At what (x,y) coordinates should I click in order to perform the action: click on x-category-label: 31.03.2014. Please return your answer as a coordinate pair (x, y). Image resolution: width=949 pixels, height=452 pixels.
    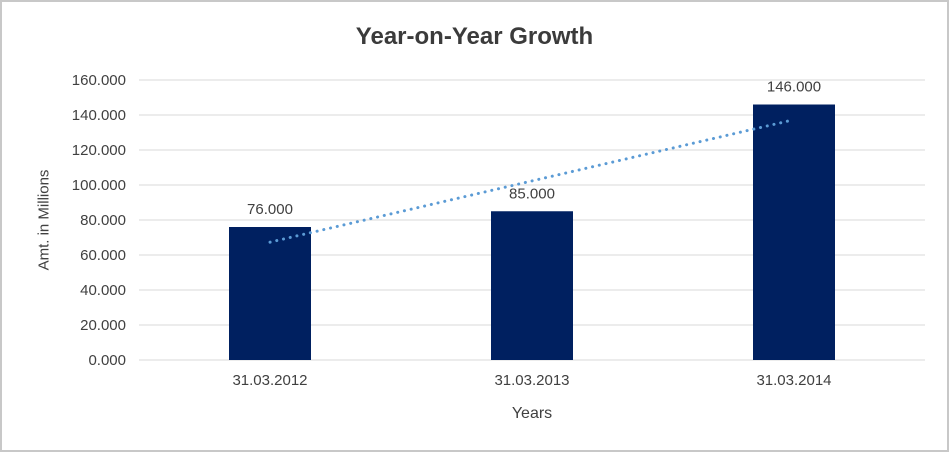
    Looking at the image, I should click on (793, 380).